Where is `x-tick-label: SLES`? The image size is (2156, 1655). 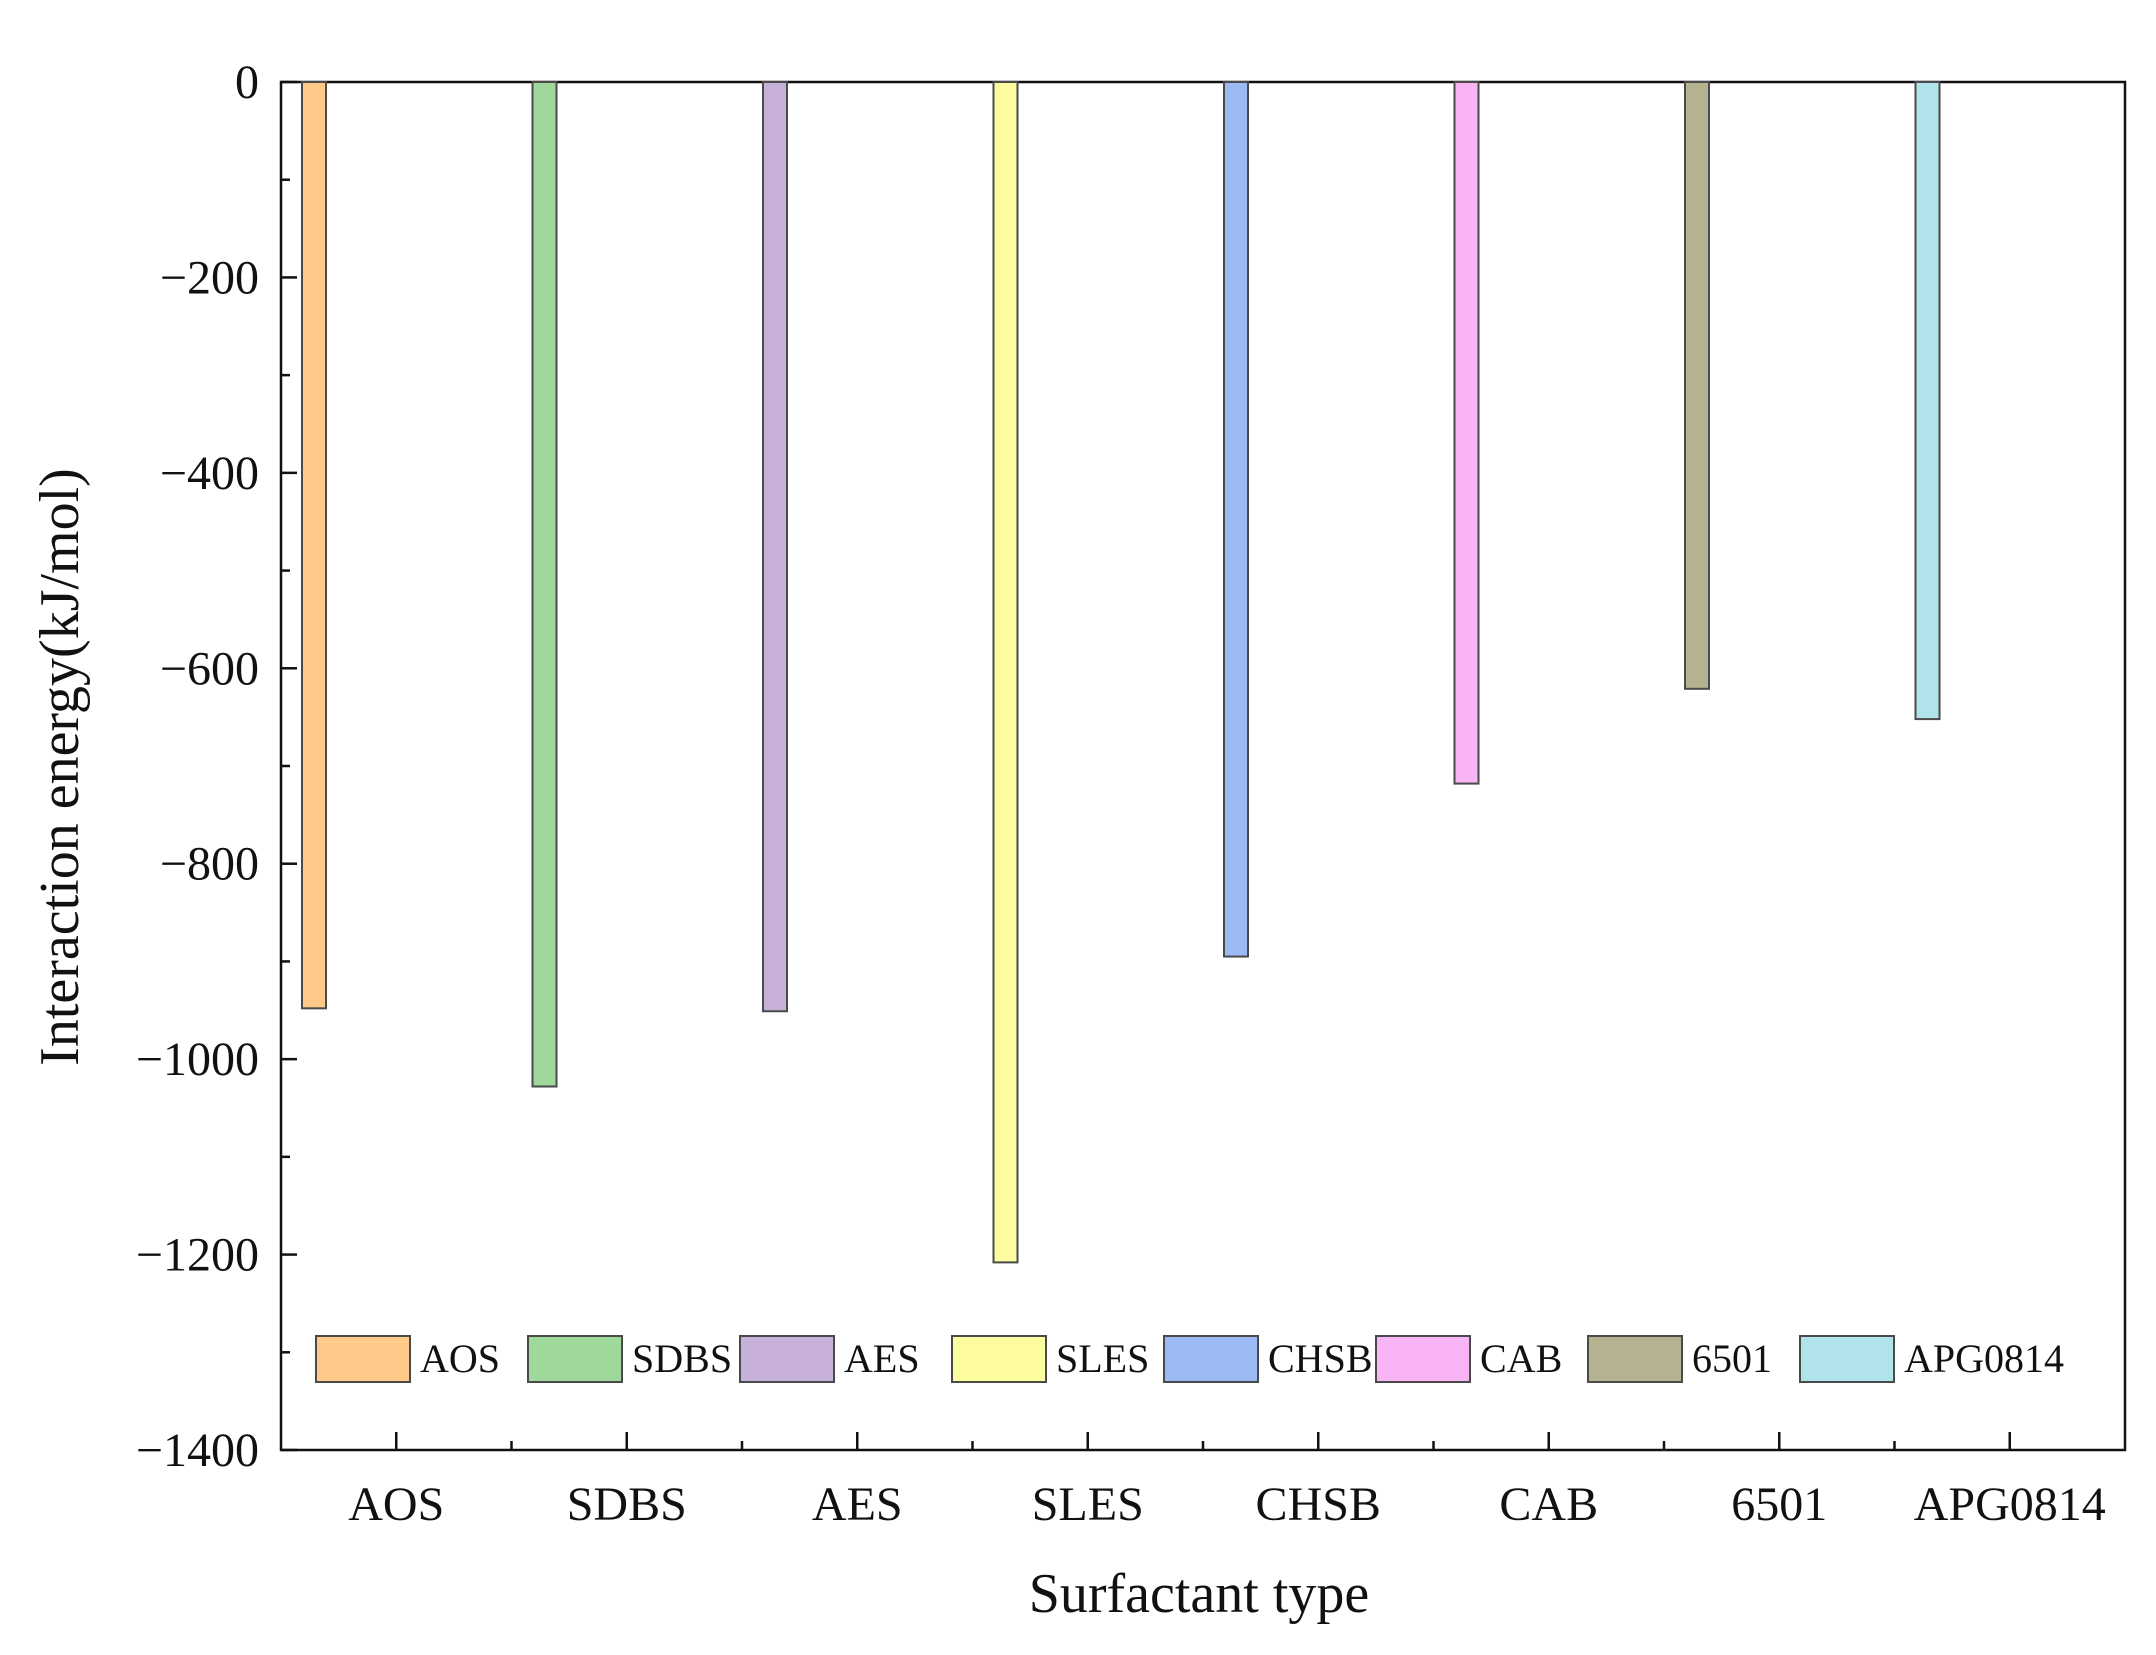
x-tick-label: SLES is located at coordinates (1088, 1504).